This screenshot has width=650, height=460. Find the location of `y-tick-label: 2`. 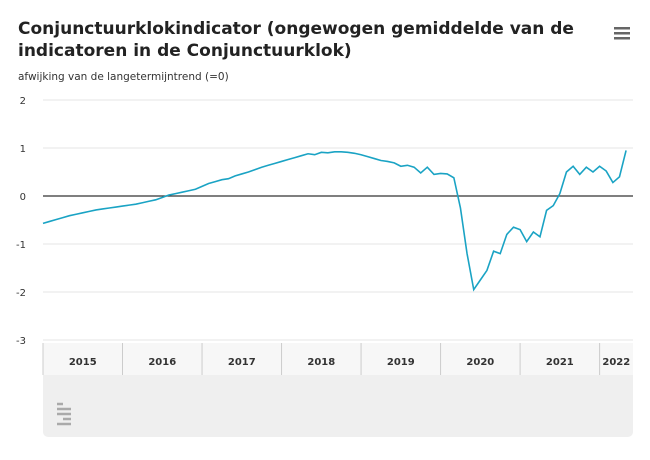

y-tick-label: 2 is located at coordinates (23, 101).